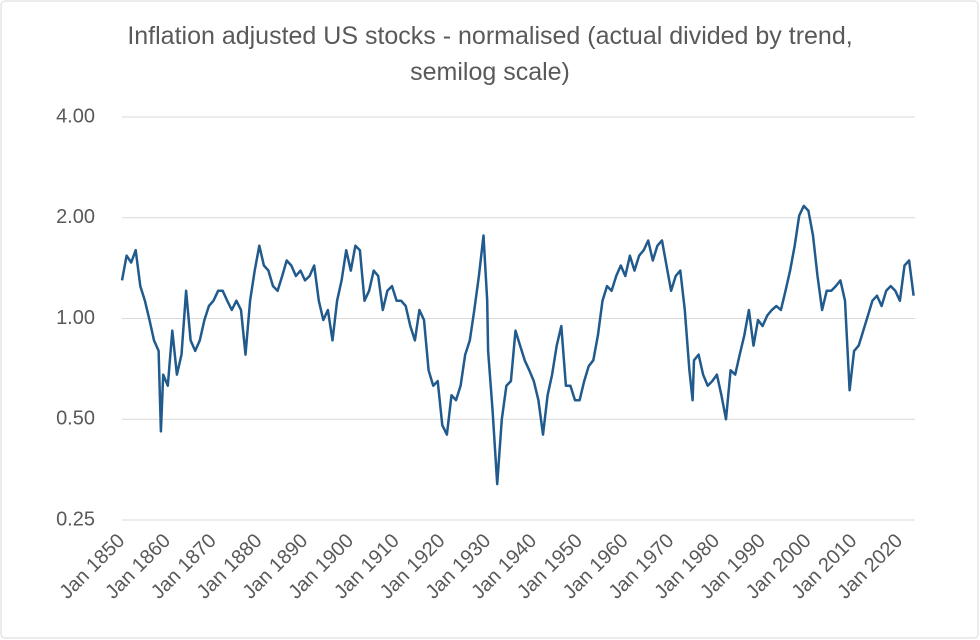  Describe the element at coordinates (75, 318) in the screenshot. I see `y-tick-label: 1.00` at that location.